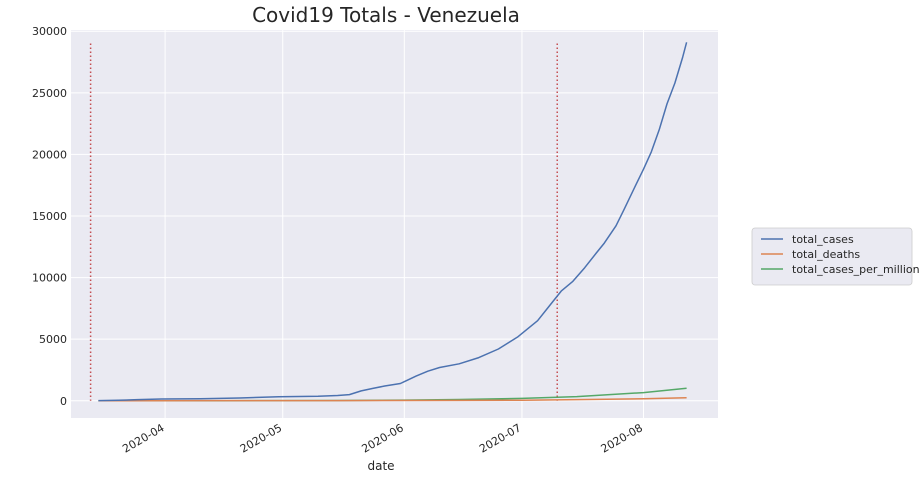  Describe the element at coordinates (53, 339) in the screenshot. I see `y-tick-label: 5000` at that location.